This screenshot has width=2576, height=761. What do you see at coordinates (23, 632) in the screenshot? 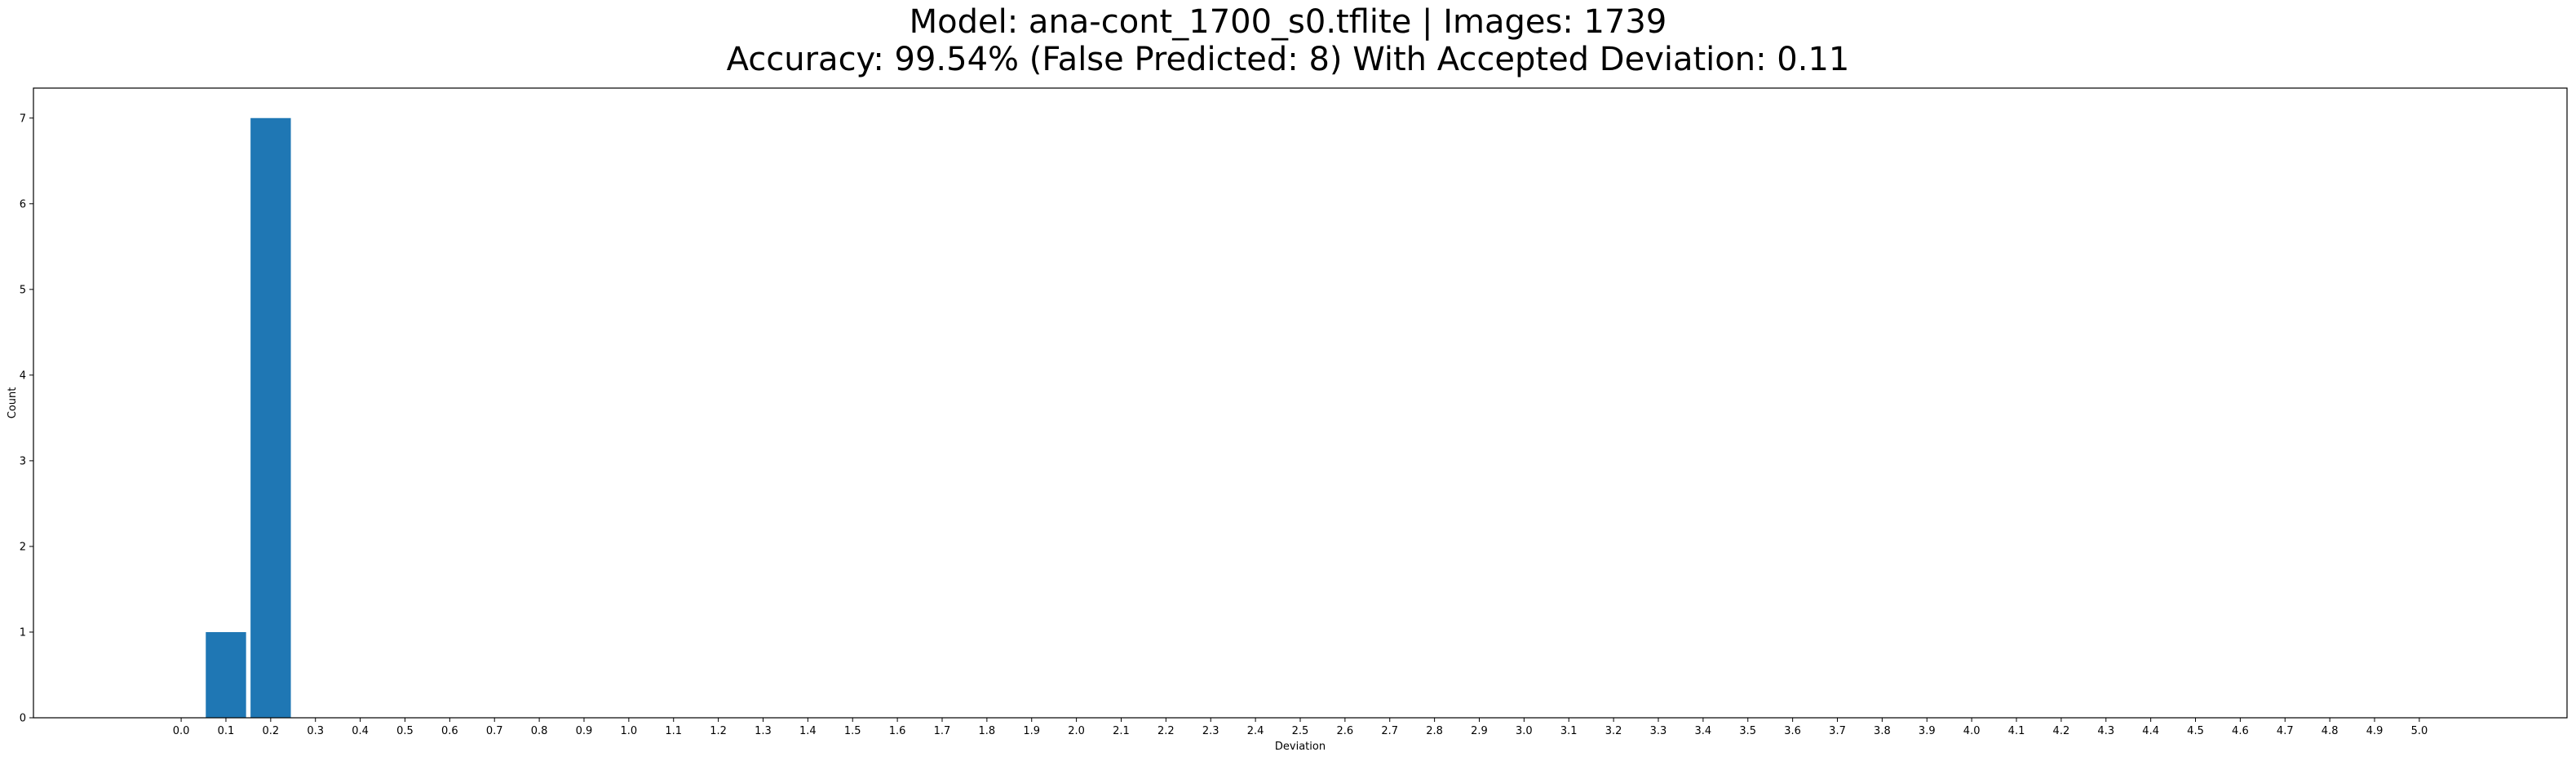
I see `y-tick-label: 1` at bounding box center [23, 632].